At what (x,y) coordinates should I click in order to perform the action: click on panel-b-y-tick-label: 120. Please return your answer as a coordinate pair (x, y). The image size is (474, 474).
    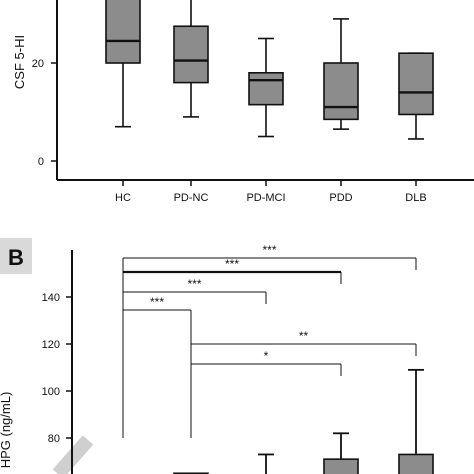
    Looking at the image, I should click on (51, 345).